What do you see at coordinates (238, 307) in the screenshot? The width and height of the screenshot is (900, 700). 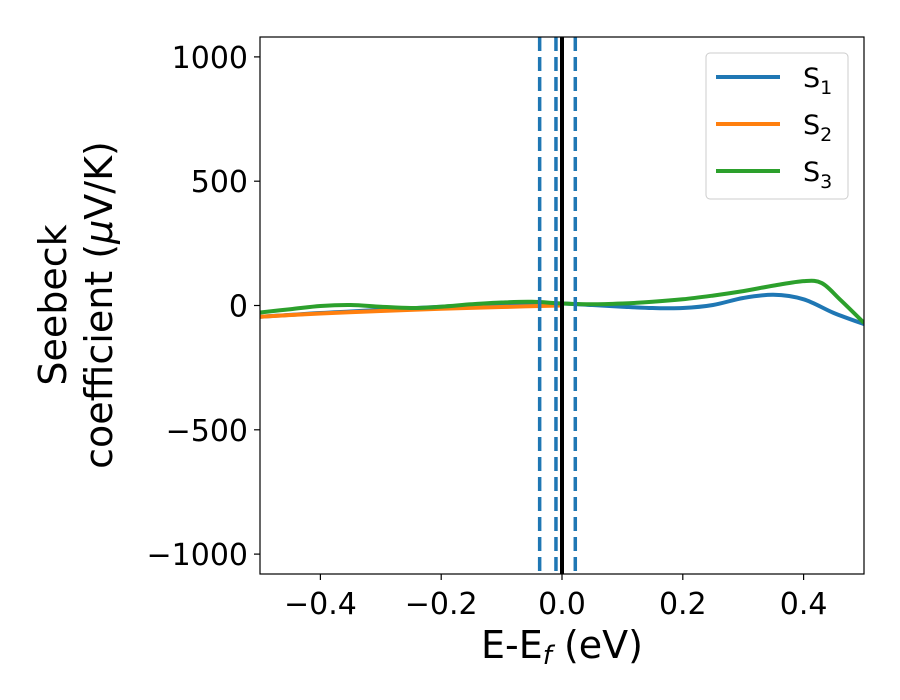 I see `y-tick-label: 0` at bounding box center [238, 307].